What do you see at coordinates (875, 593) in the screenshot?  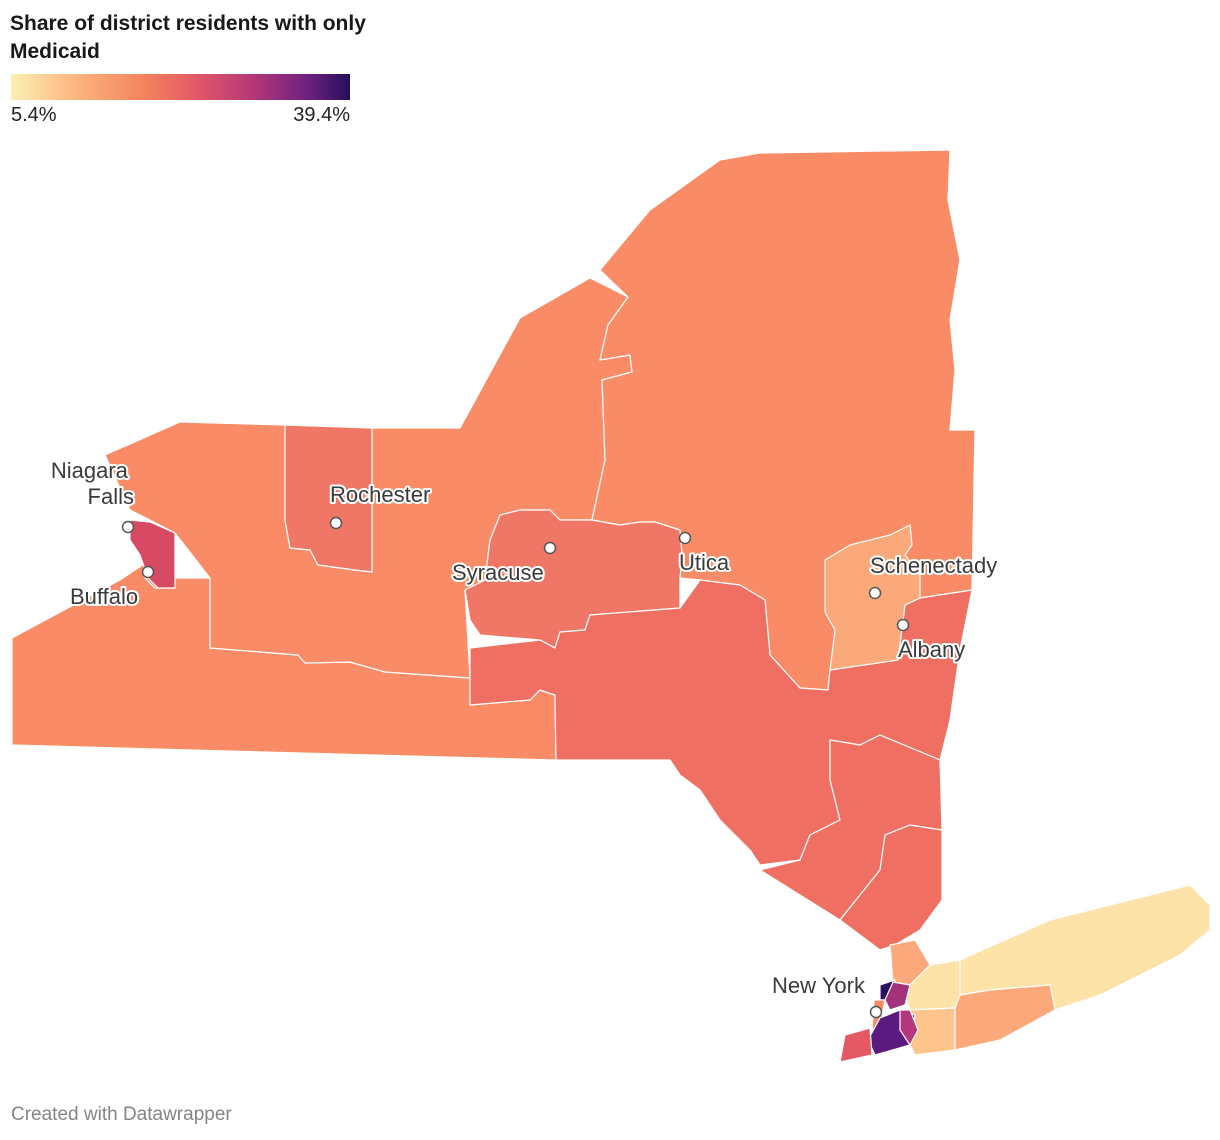 I see `city-dot-schenectady` at bounding box center [875, 593].